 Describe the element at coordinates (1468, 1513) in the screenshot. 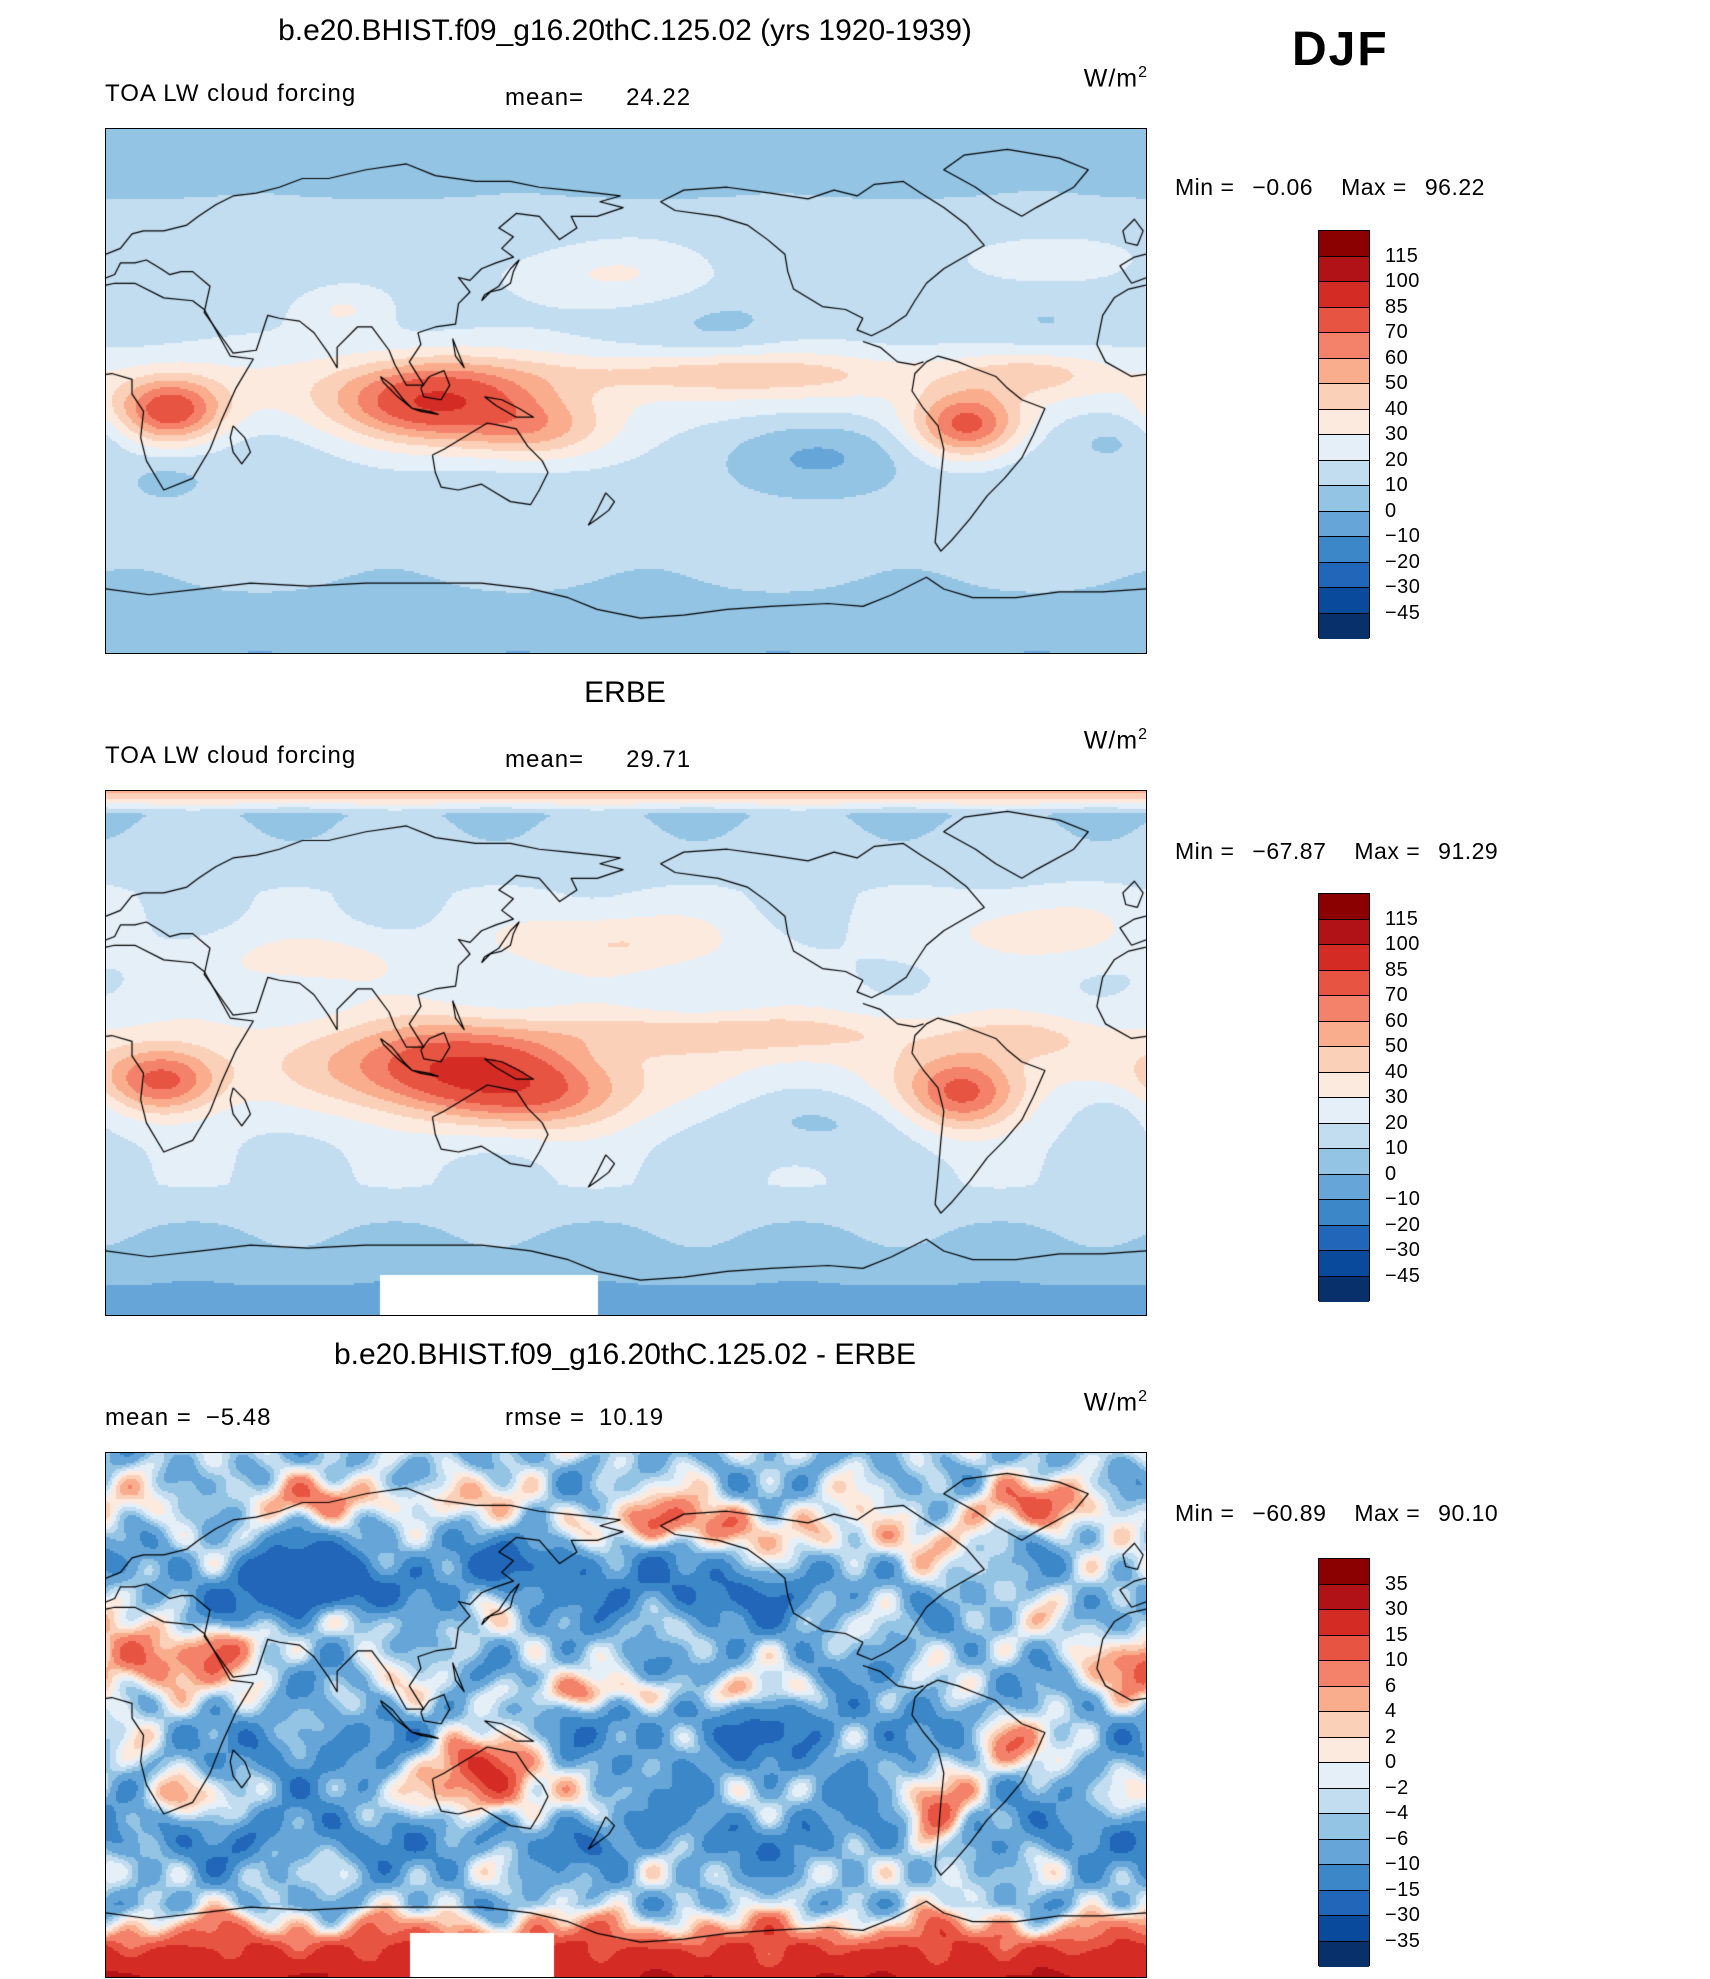

I see `panel3-max-value: 90.10` at that location.